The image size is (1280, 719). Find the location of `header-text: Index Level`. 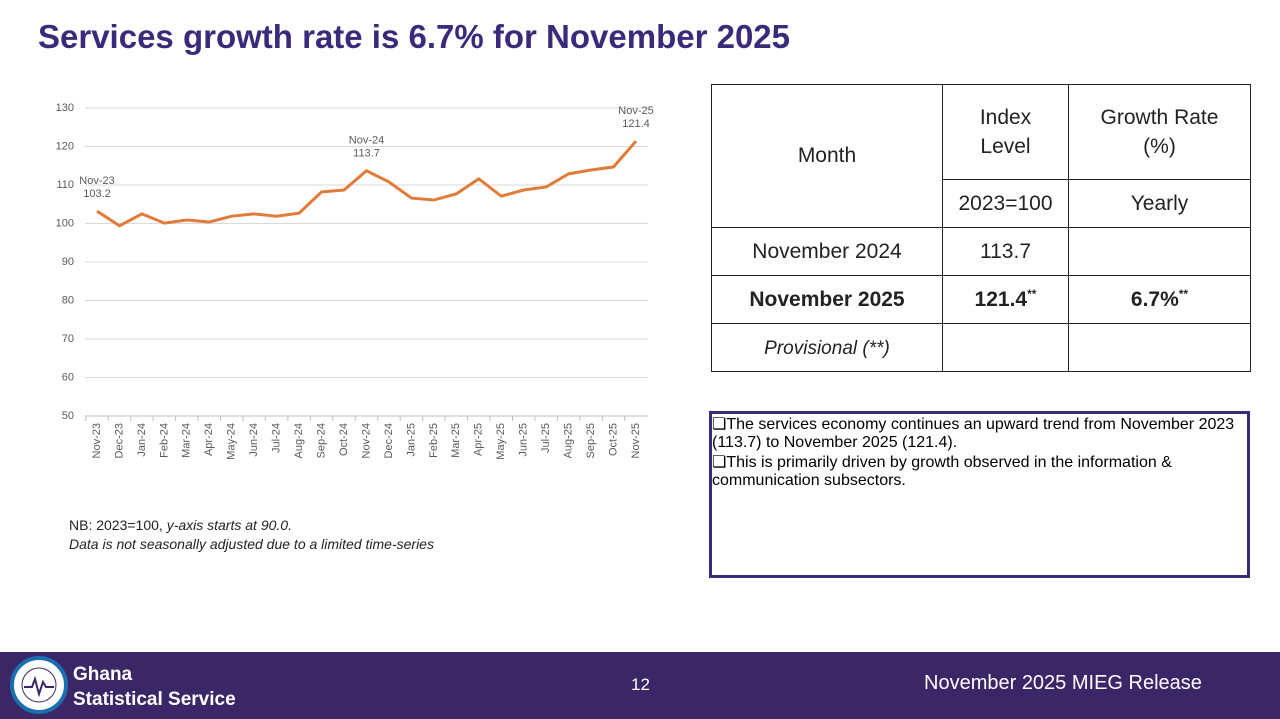

header-text: Index Level is located at coordinates (1005, 132).